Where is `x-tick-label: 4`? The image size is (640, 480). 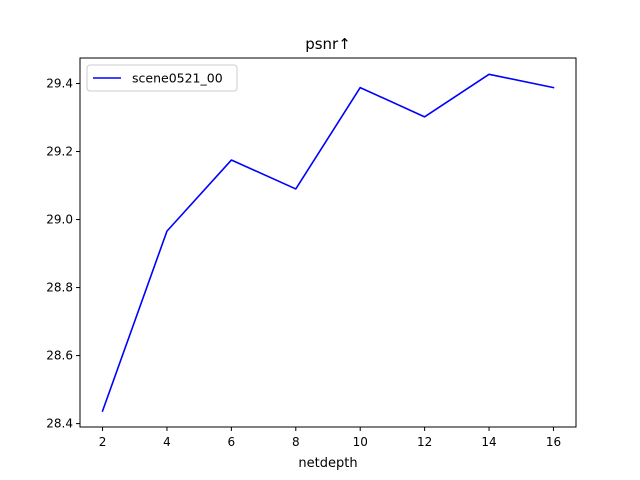 x-tick-label: 4 is located at coordinates (167, 442).